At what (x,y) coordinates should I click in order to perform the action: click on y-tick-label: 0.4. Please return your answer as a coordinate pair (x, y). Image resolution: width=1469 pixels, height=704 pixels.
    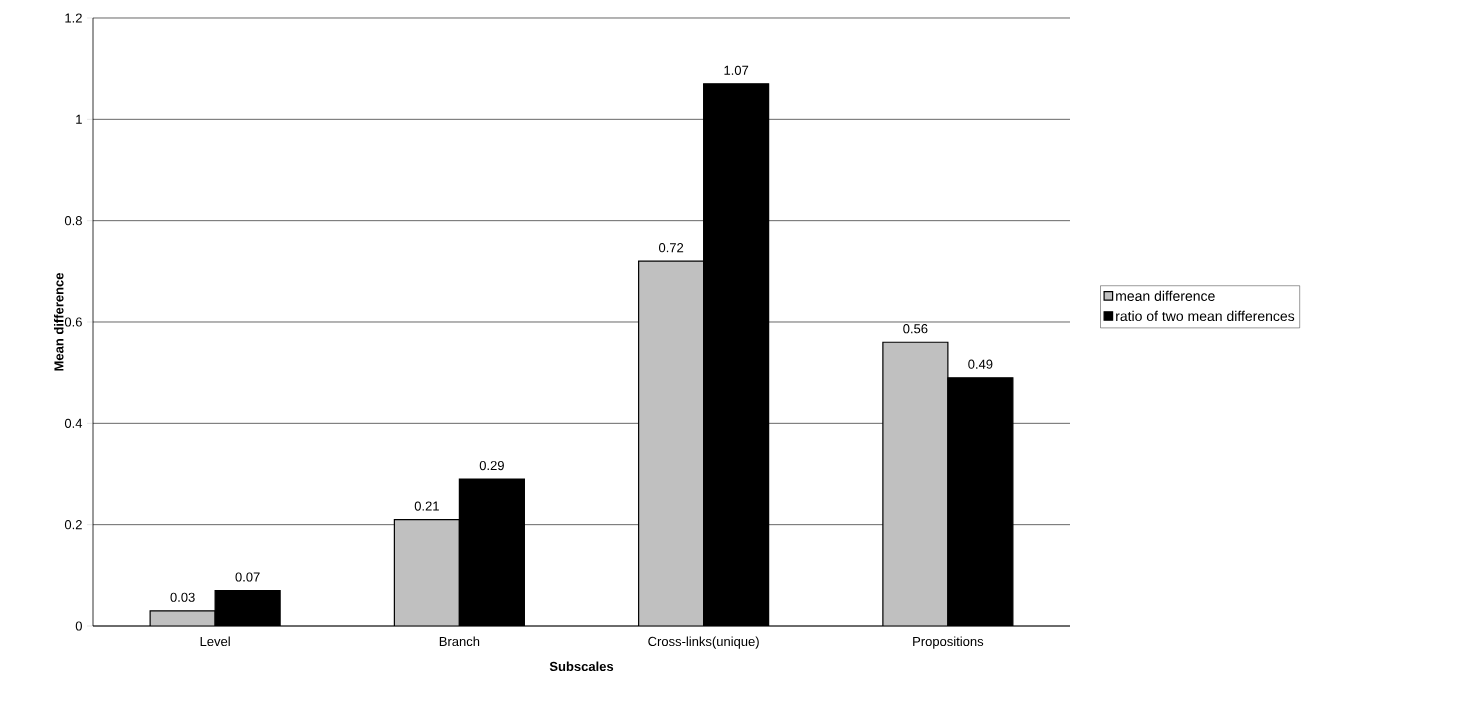
    Looking at the image, I should click on (73, 423).